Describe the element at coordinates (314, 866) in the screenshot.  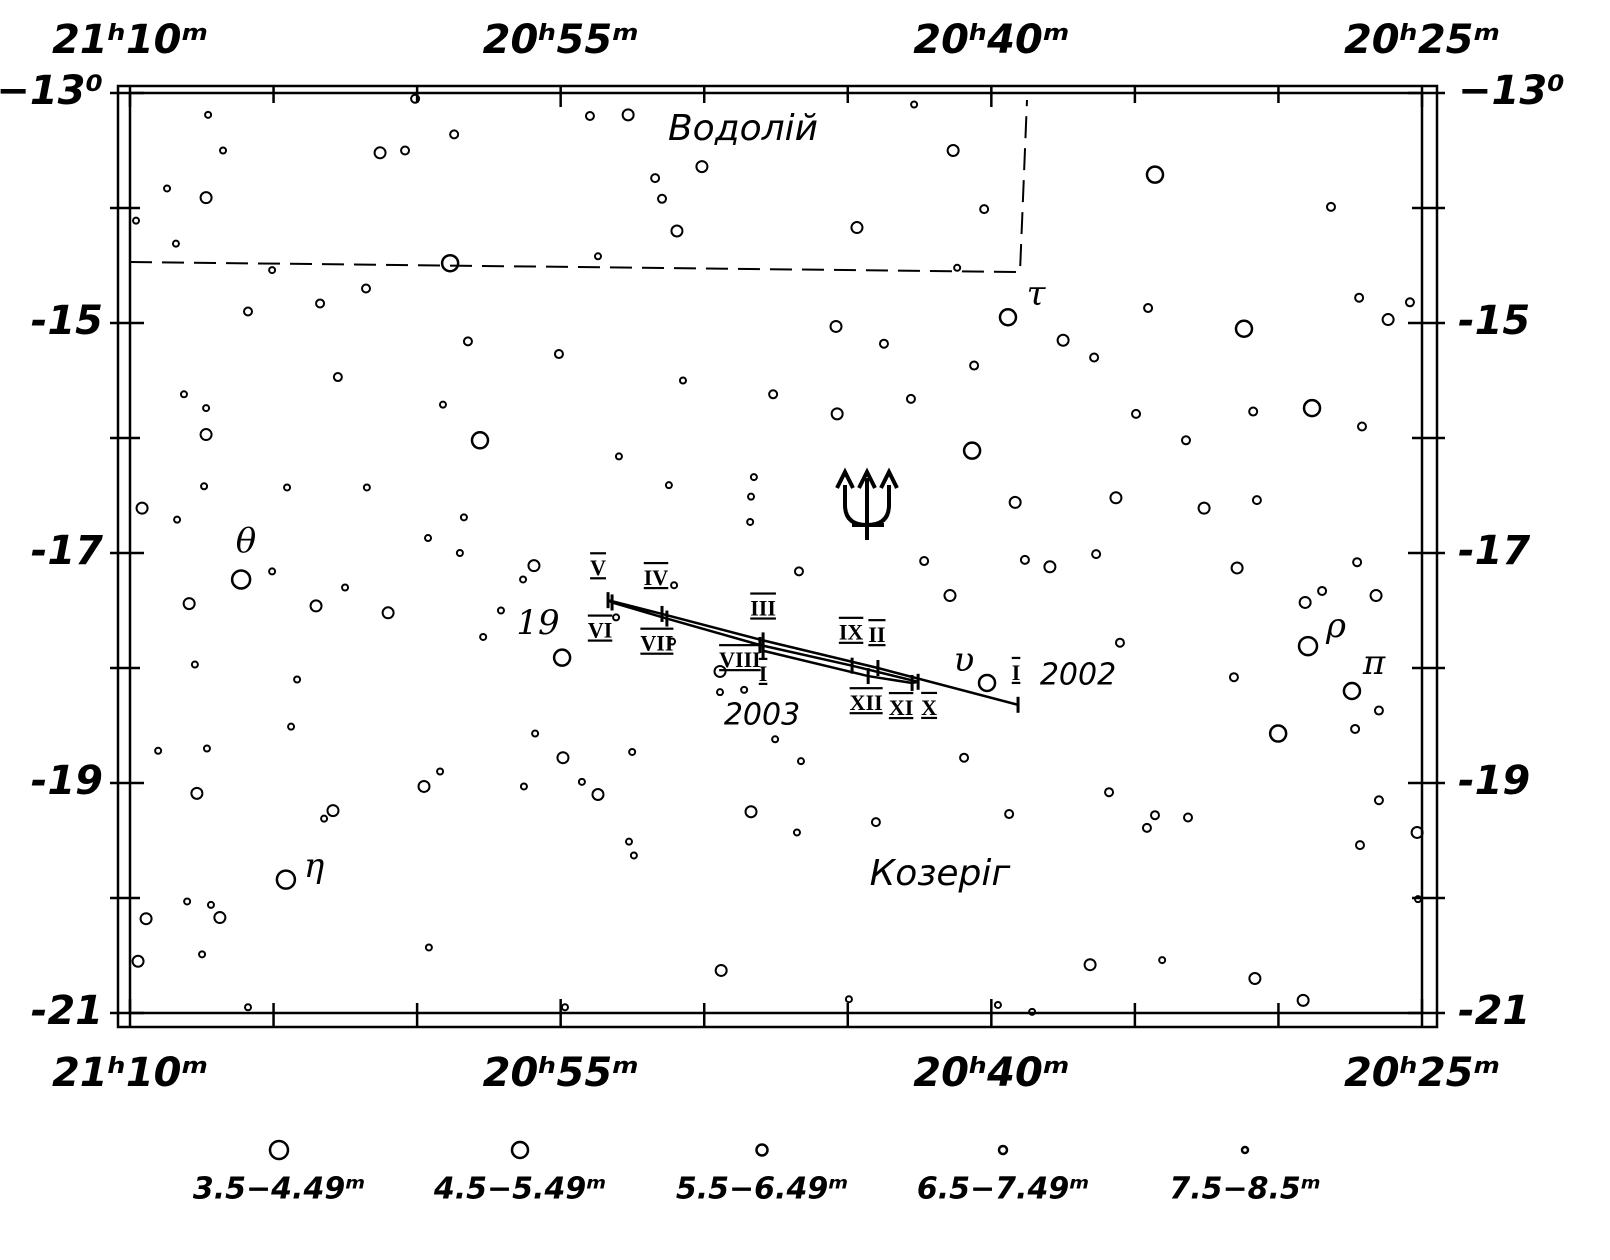
I see `star-label: η` at that location.